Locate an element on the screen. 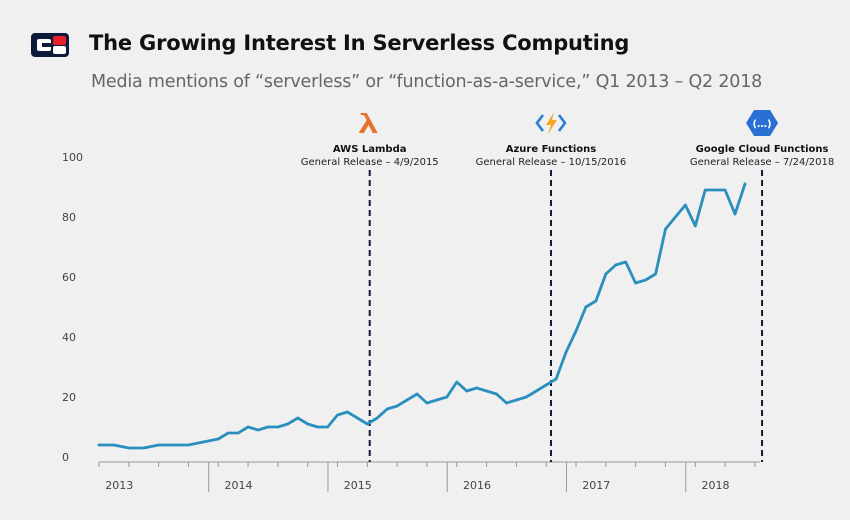 The image size is (850, 520). release-date: General Release – 4/9/2015 is located at coordinates (370, 162).